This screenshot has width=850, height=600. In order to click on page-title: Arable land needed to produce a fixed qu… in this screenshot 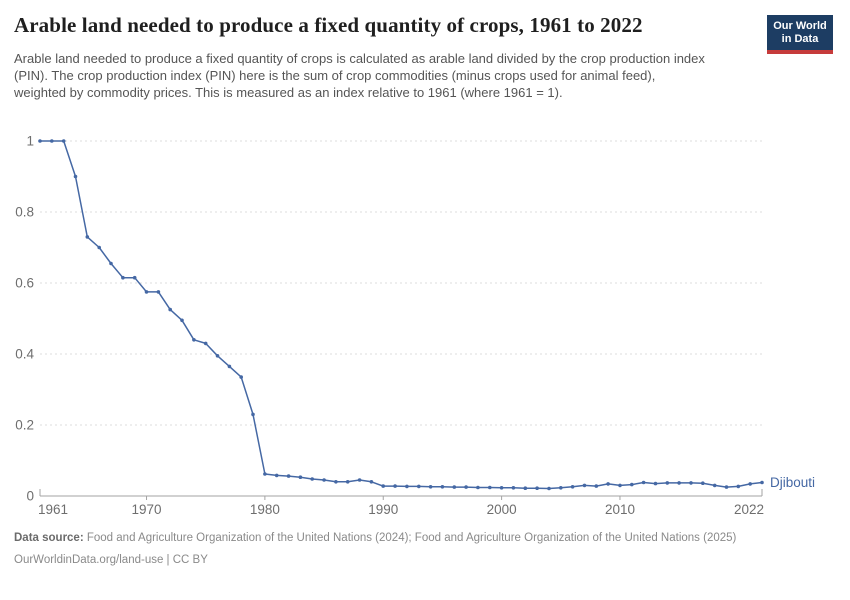, I will do `click(328, 25)`.